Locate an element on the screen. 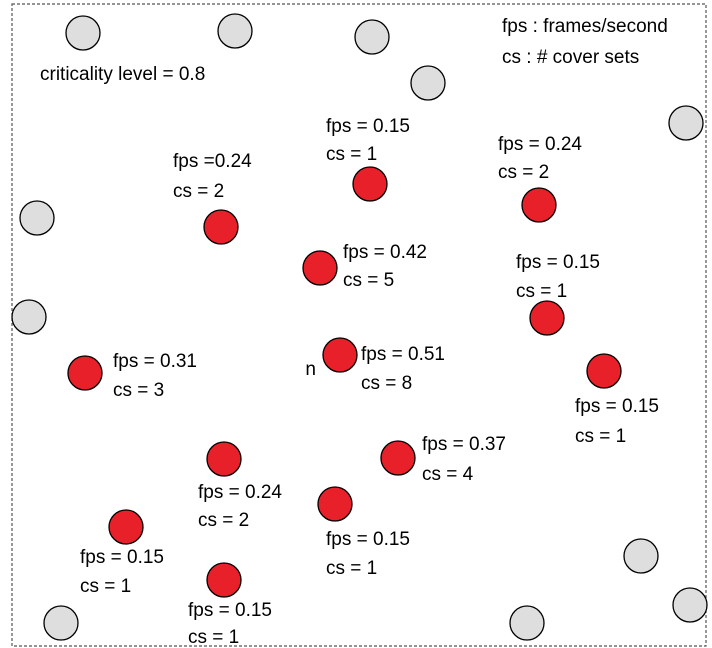 The image size is (712, 648). node-fps-label: fps = 0.51 is located at coordinates (403, 354).